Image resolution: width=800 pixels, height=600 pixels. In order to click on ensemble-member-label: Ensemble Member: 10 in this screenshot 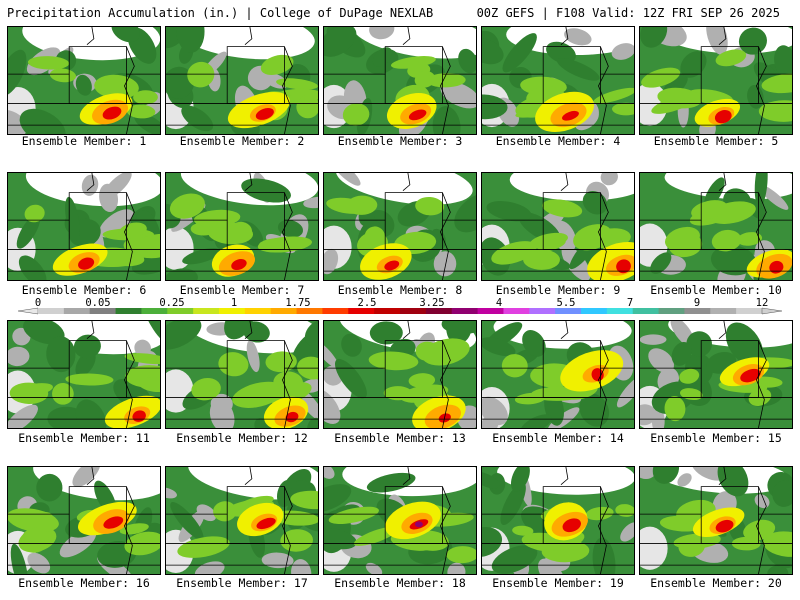, I will do `click(716, 290)`.